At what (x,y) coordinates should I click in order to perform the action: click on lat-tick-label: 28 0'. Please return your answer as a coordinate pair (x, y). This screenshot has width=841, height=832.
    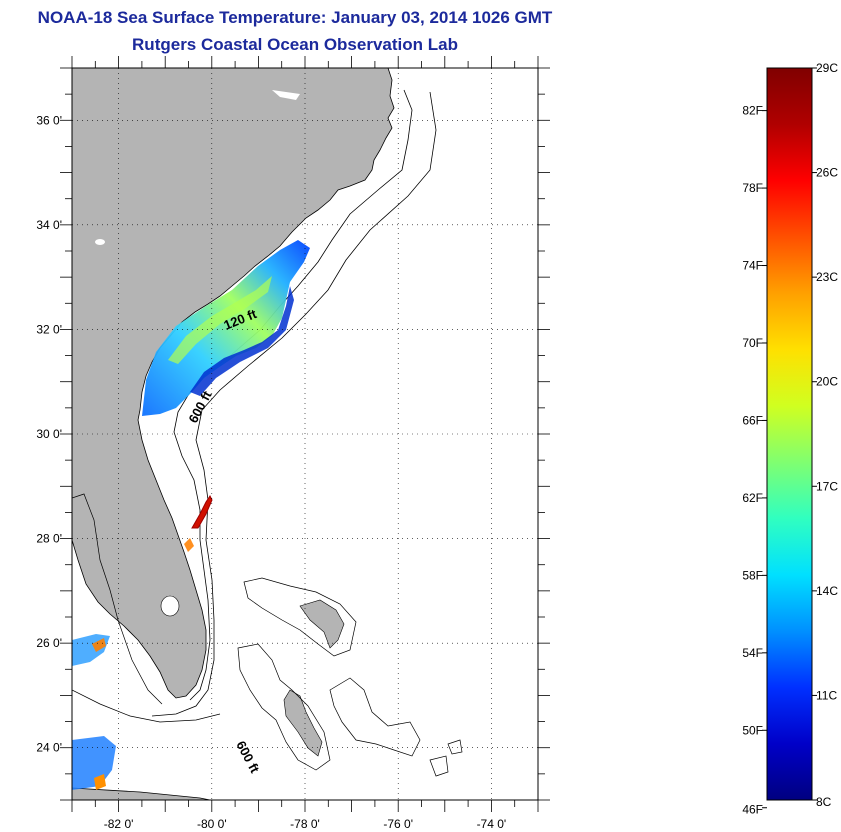
    Looking at the image, I should click on (49, 539).